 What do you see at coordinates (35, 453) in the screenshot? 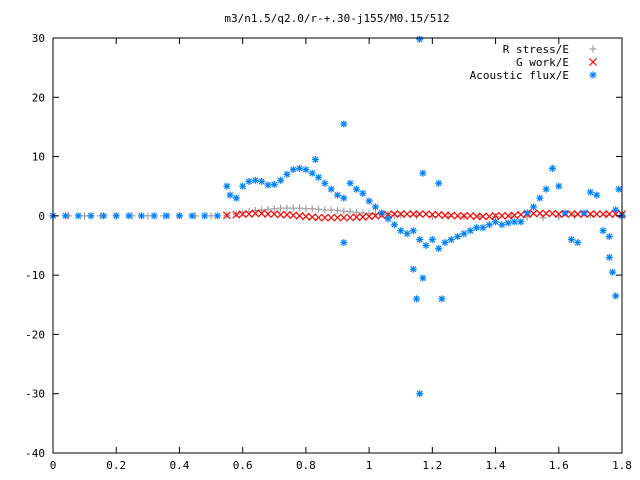
I see `y-tick-label: -40` at bounding box center [35, 453].